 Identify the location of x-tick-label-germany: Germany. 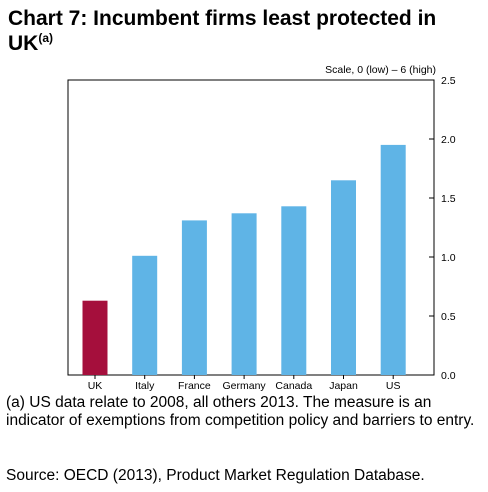
(245, 386).